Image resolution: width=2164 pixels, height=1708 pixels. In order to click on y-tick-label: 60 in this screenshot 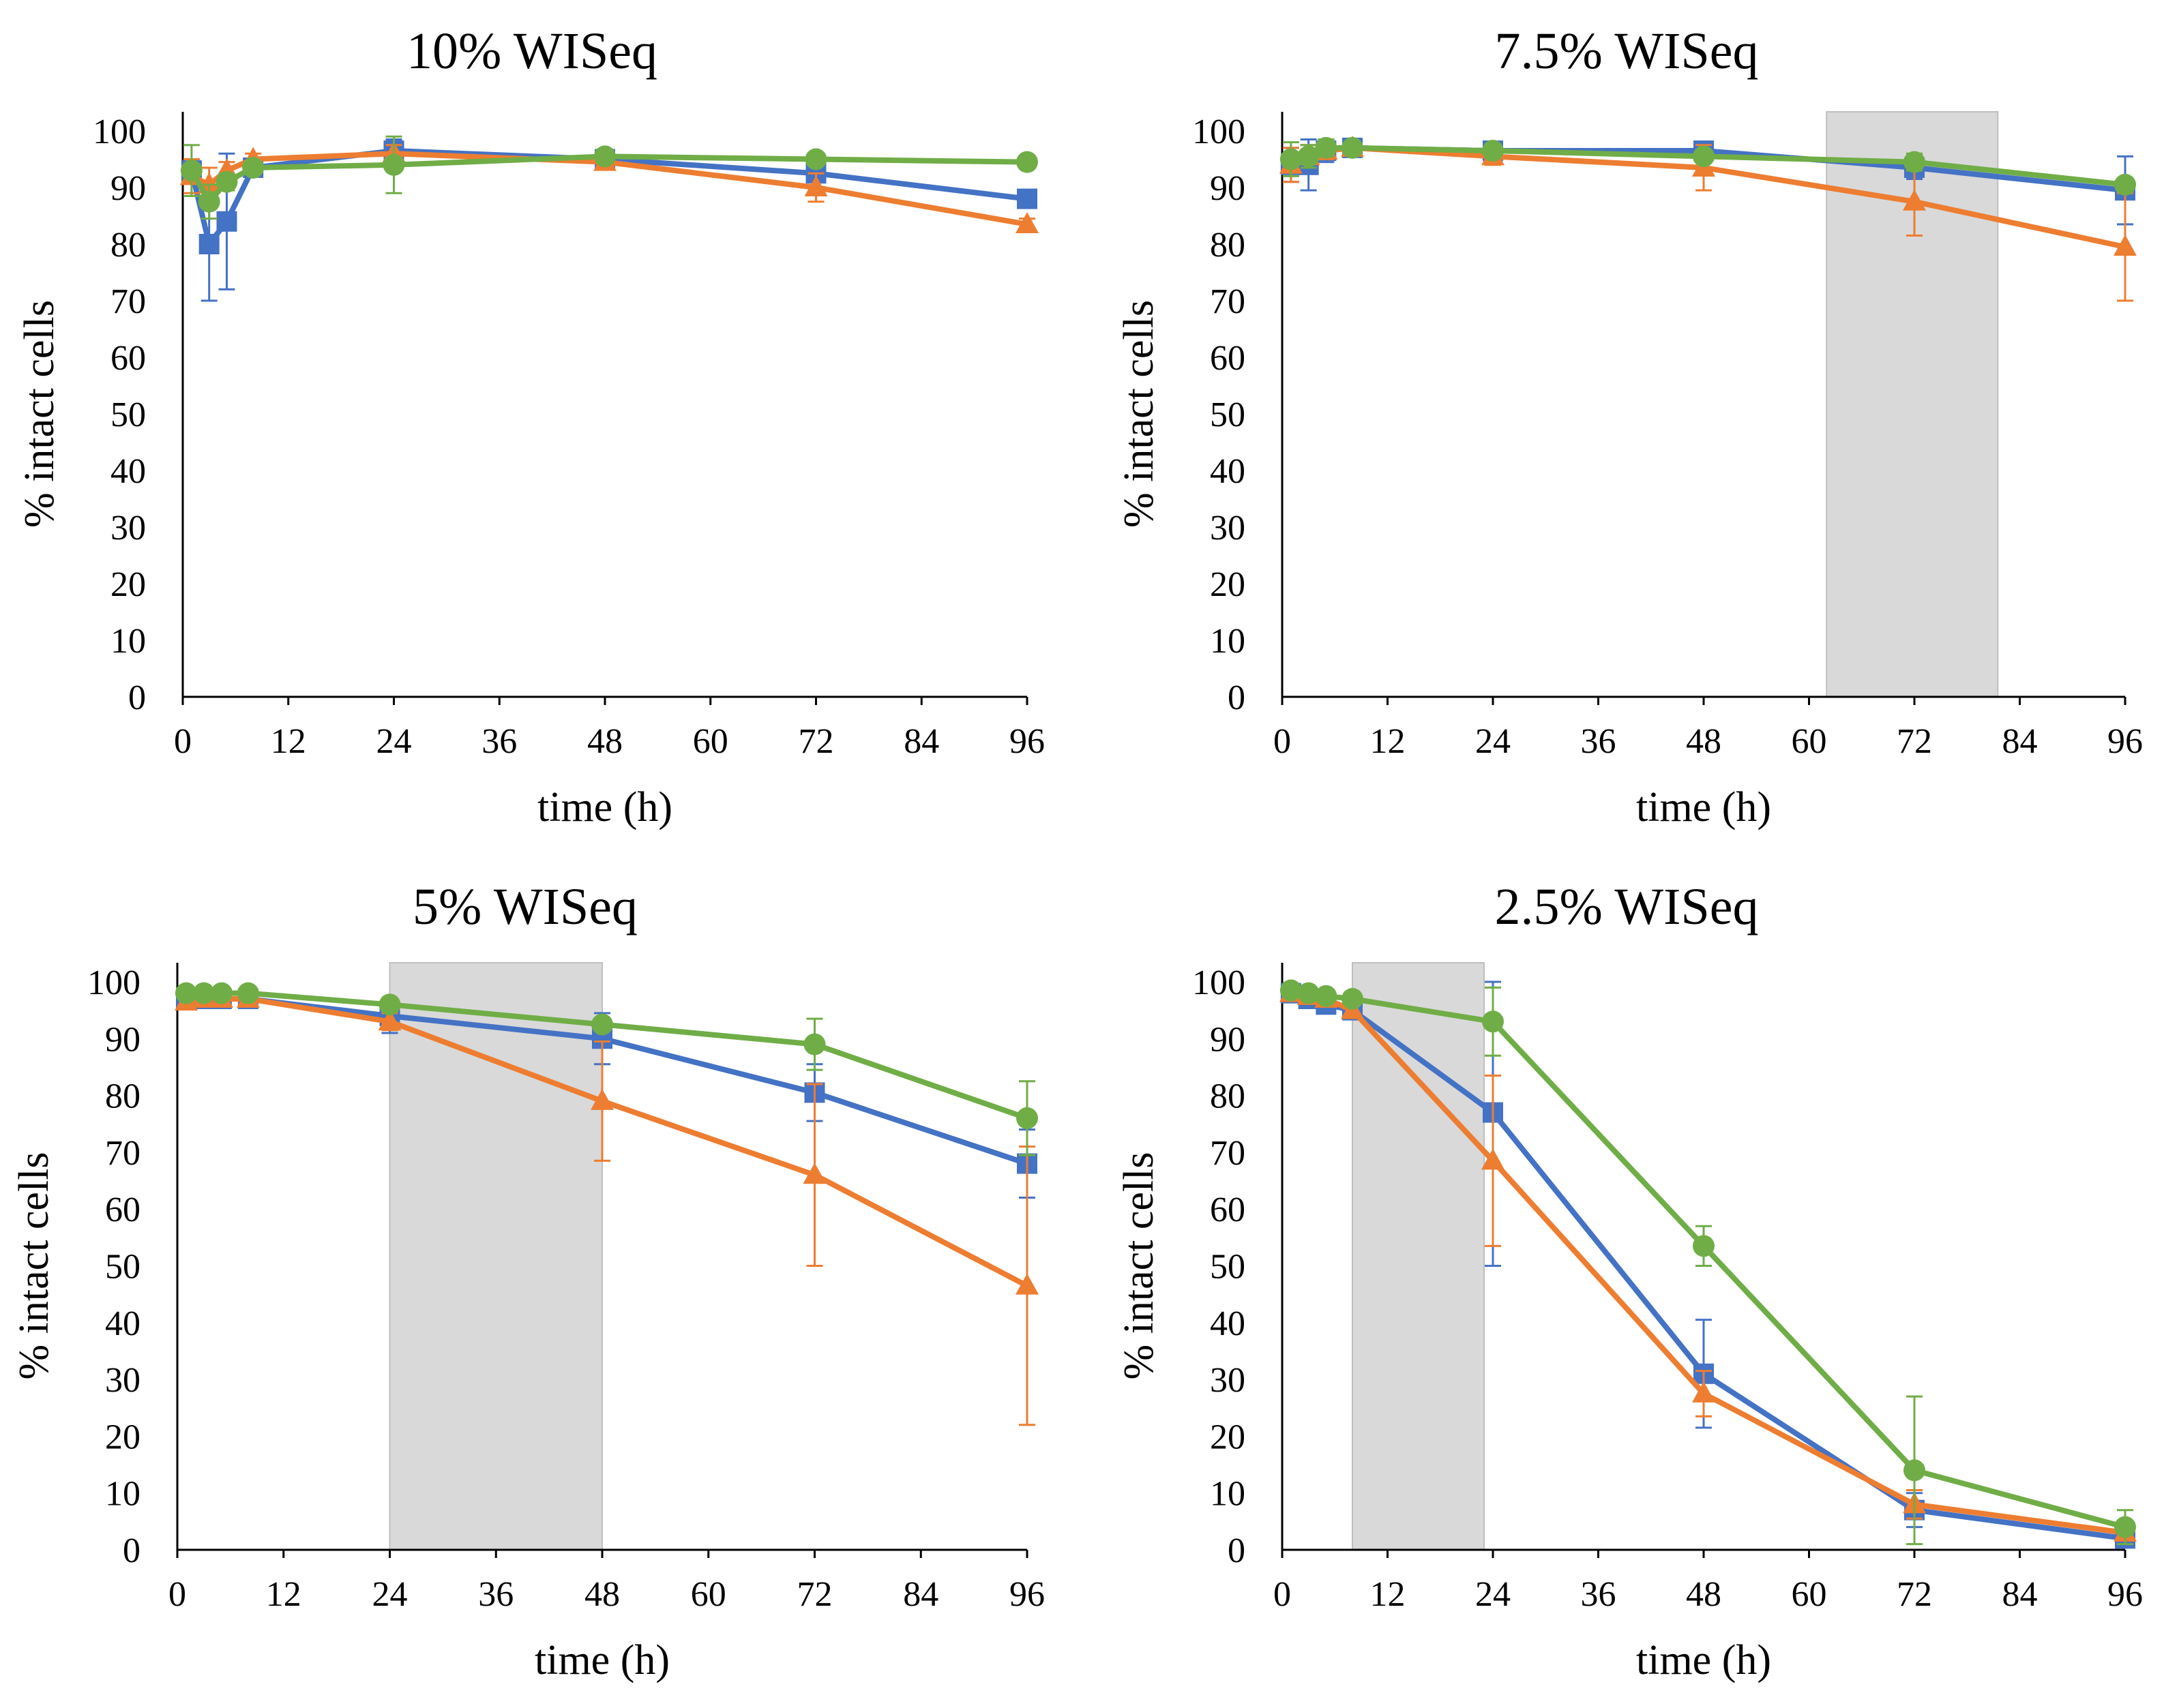, I will do `click(1227, 358)`.